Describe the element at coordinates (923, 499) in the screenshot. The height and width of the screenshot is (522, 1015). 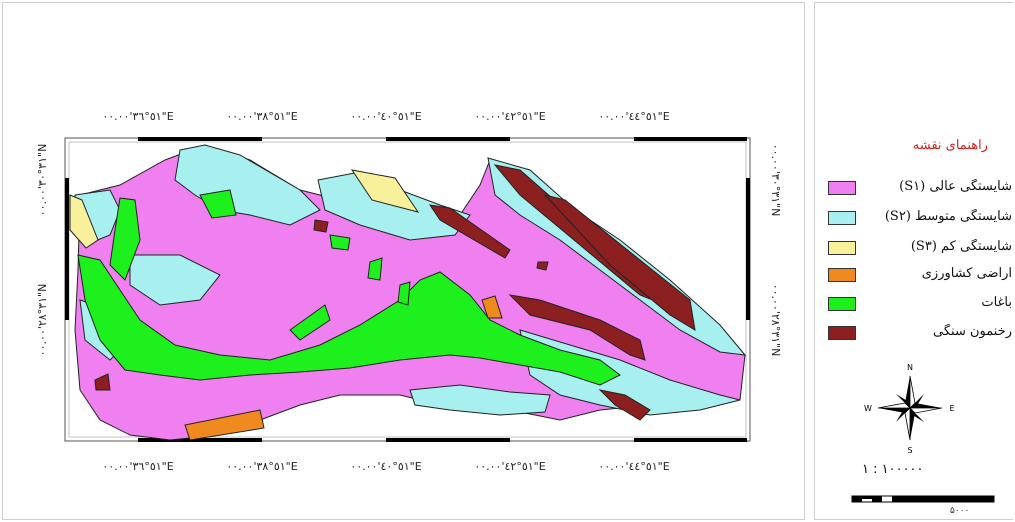
I see `scale-bar` at that location.